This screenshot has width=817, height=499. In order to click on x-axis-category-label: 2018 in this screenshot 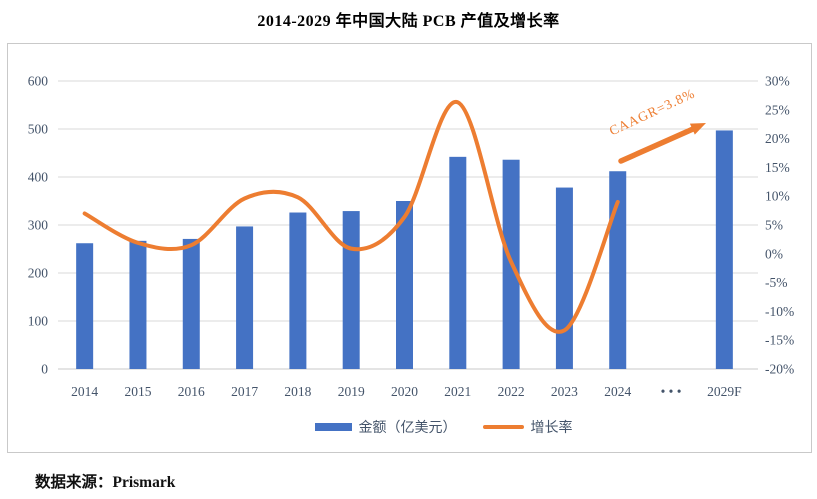, I will do `click(297, 391)`.